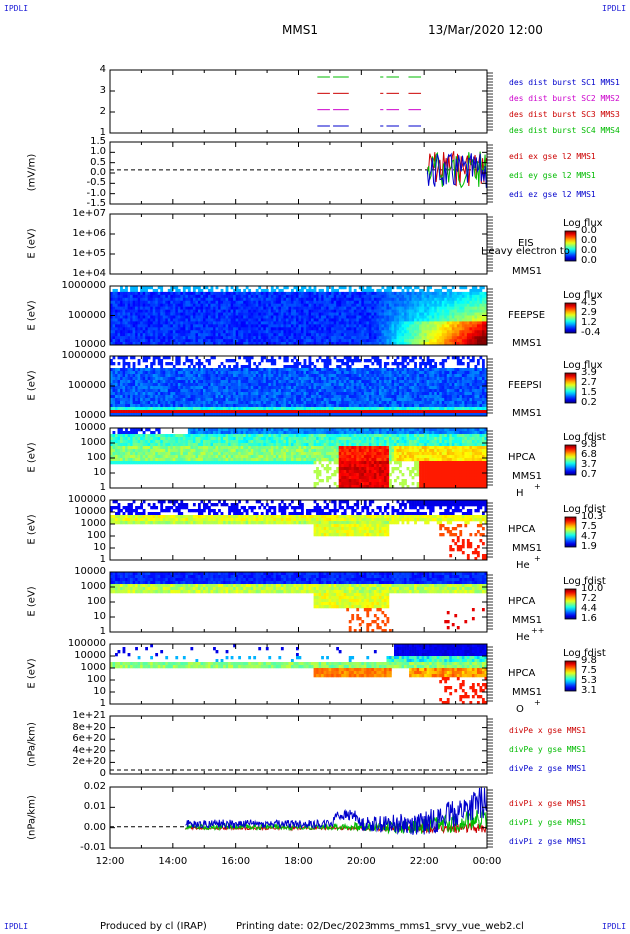 The width and height of the screenshot is (630, 934). I want to click on ytick-label: 3, so click(102, 90).